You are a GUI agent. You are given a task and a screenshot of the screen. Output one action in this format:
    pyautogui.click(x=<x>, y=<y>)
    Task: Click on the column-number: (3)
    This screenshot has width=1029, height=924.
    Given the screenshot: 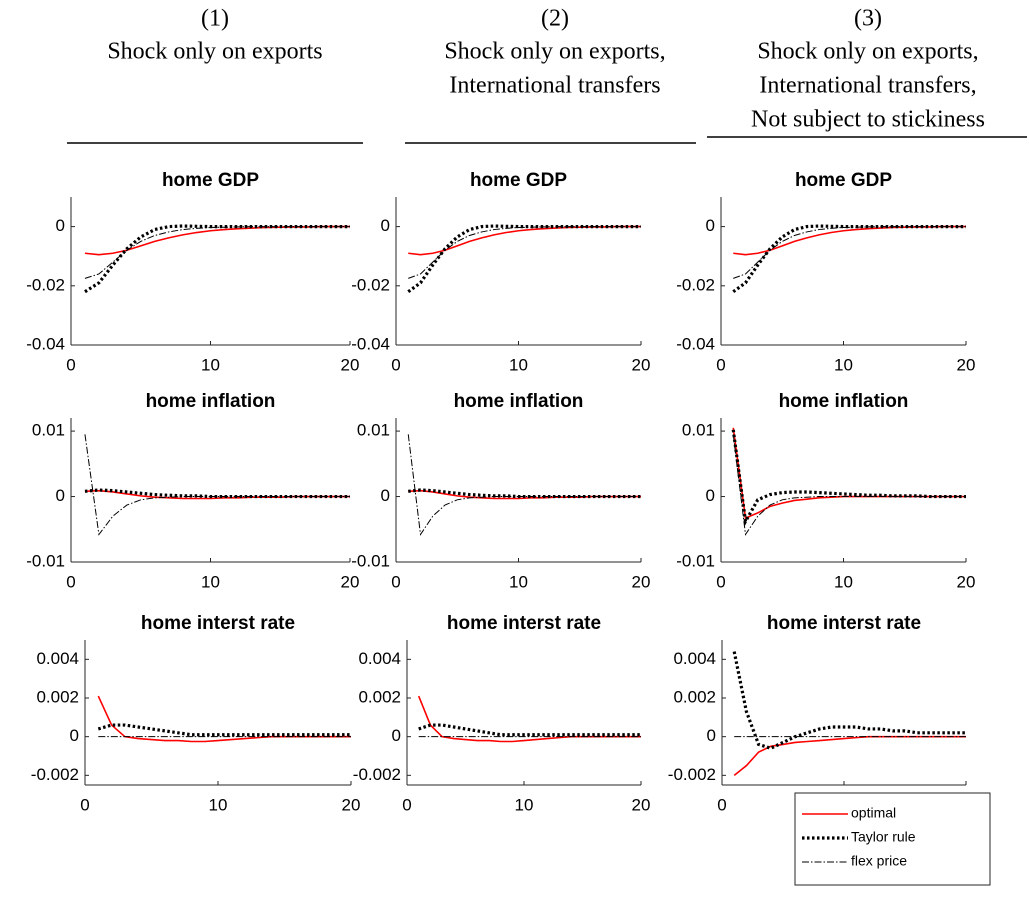 What is the action you would take?
    pyautogui.click(x=868, y=19)
    